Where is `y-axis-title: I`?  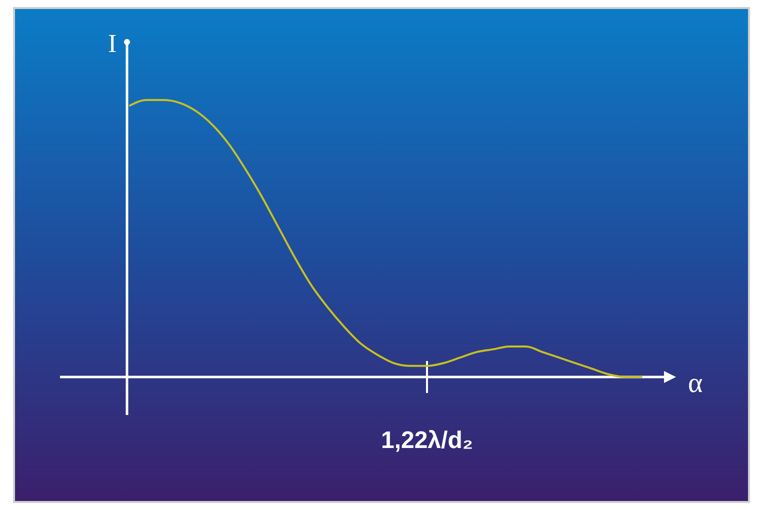 y-axis-title: I is located at coordinates (112, 43).